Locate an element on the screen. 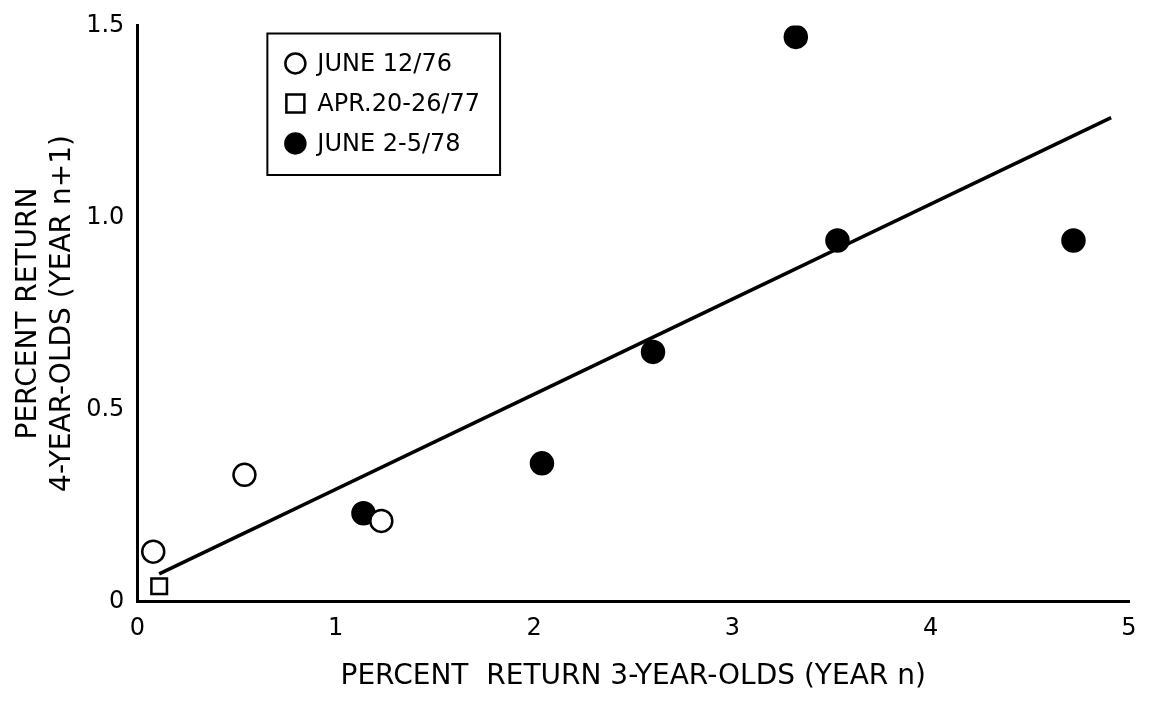  x-tick-label: 4 is located at coordinates (931, 627).